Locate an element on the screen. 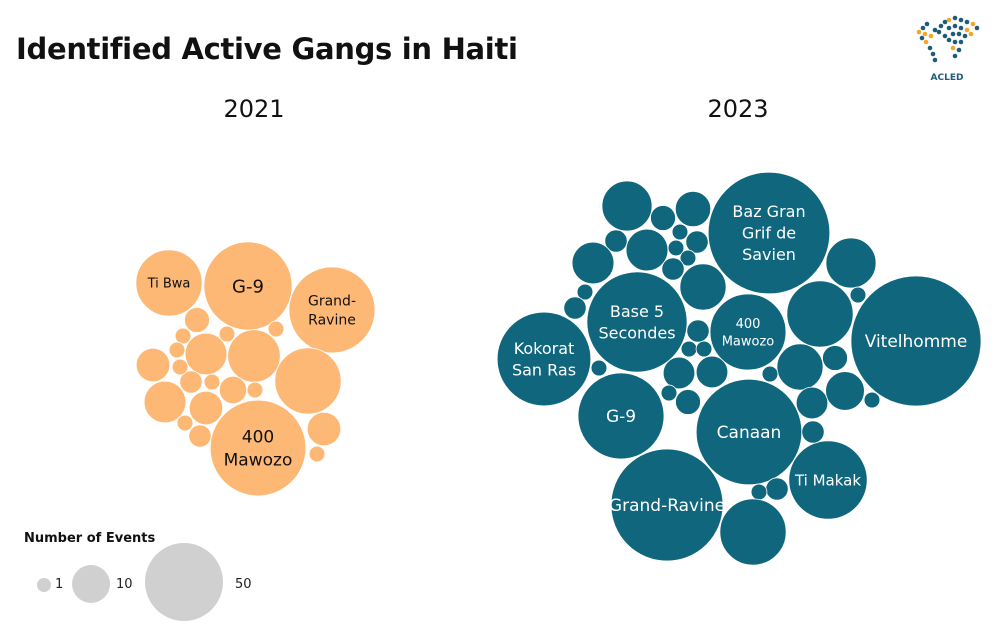 Image resolution: width=995 pixels, height=630 pixels. bubble-label: 400 Mawozo is located at coordinates (748, 333).